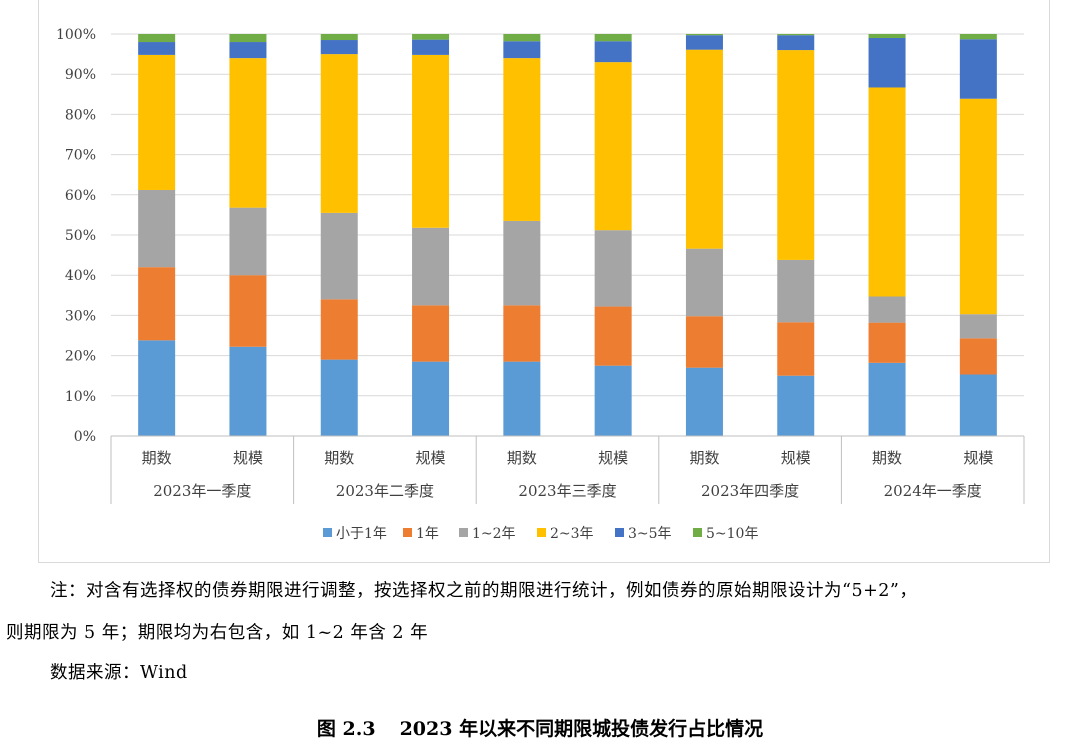 This screenshot has height=747, width=1080. What do you see at coordinates (76, 35) in the screenshot?
I see `y-tick-label: 100%` at bounding box center [76, 35].